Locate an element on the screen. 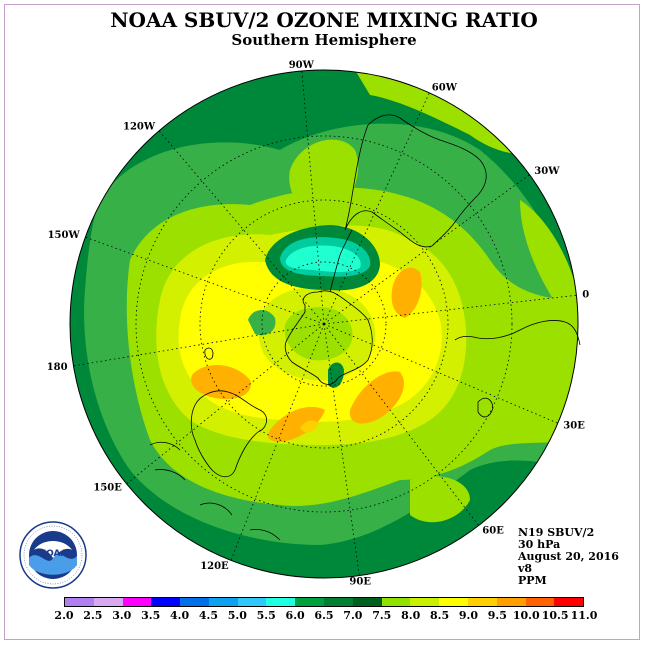 The width and height of the screenshot is (648, 648). field-lime-north is located at coordinates (324, 177).